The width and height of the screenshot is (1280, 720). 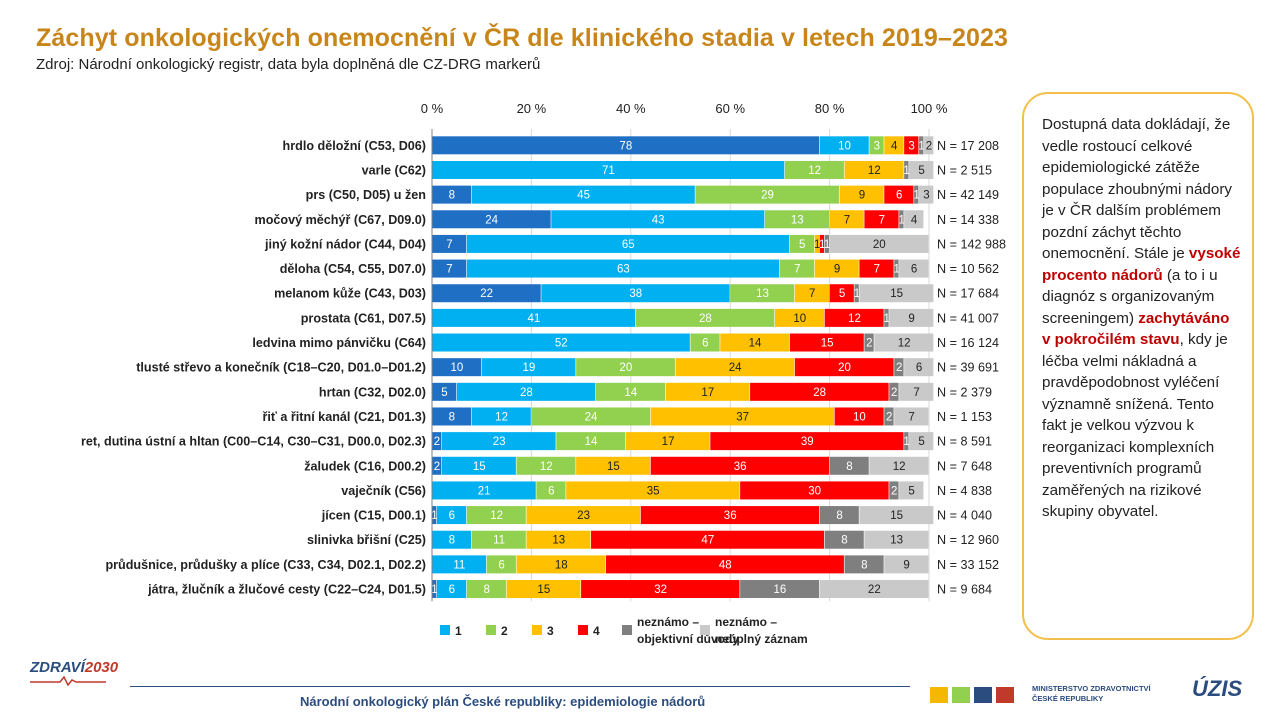 I want to click on category-label: jícen (C15, D00.1), so click(x=373, y=516).